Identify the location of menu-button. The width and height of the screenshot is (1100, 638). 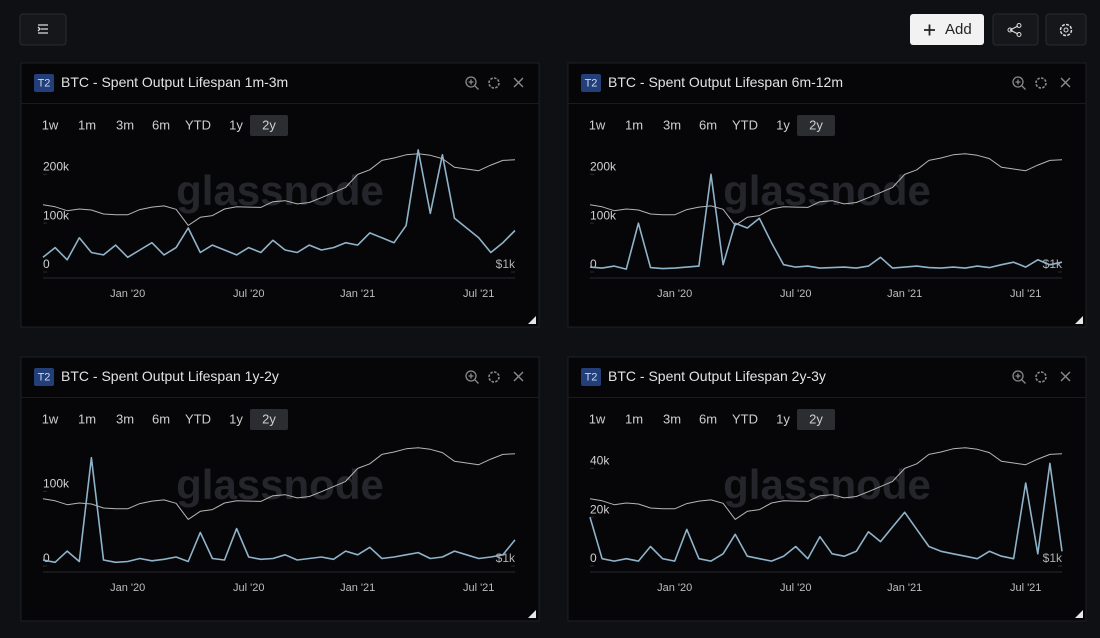
(43, 29).